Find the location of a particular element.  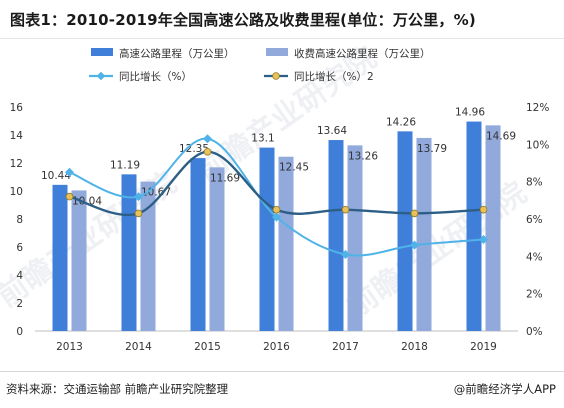

data-label: 10.44 is located at coordinates (56, 176).